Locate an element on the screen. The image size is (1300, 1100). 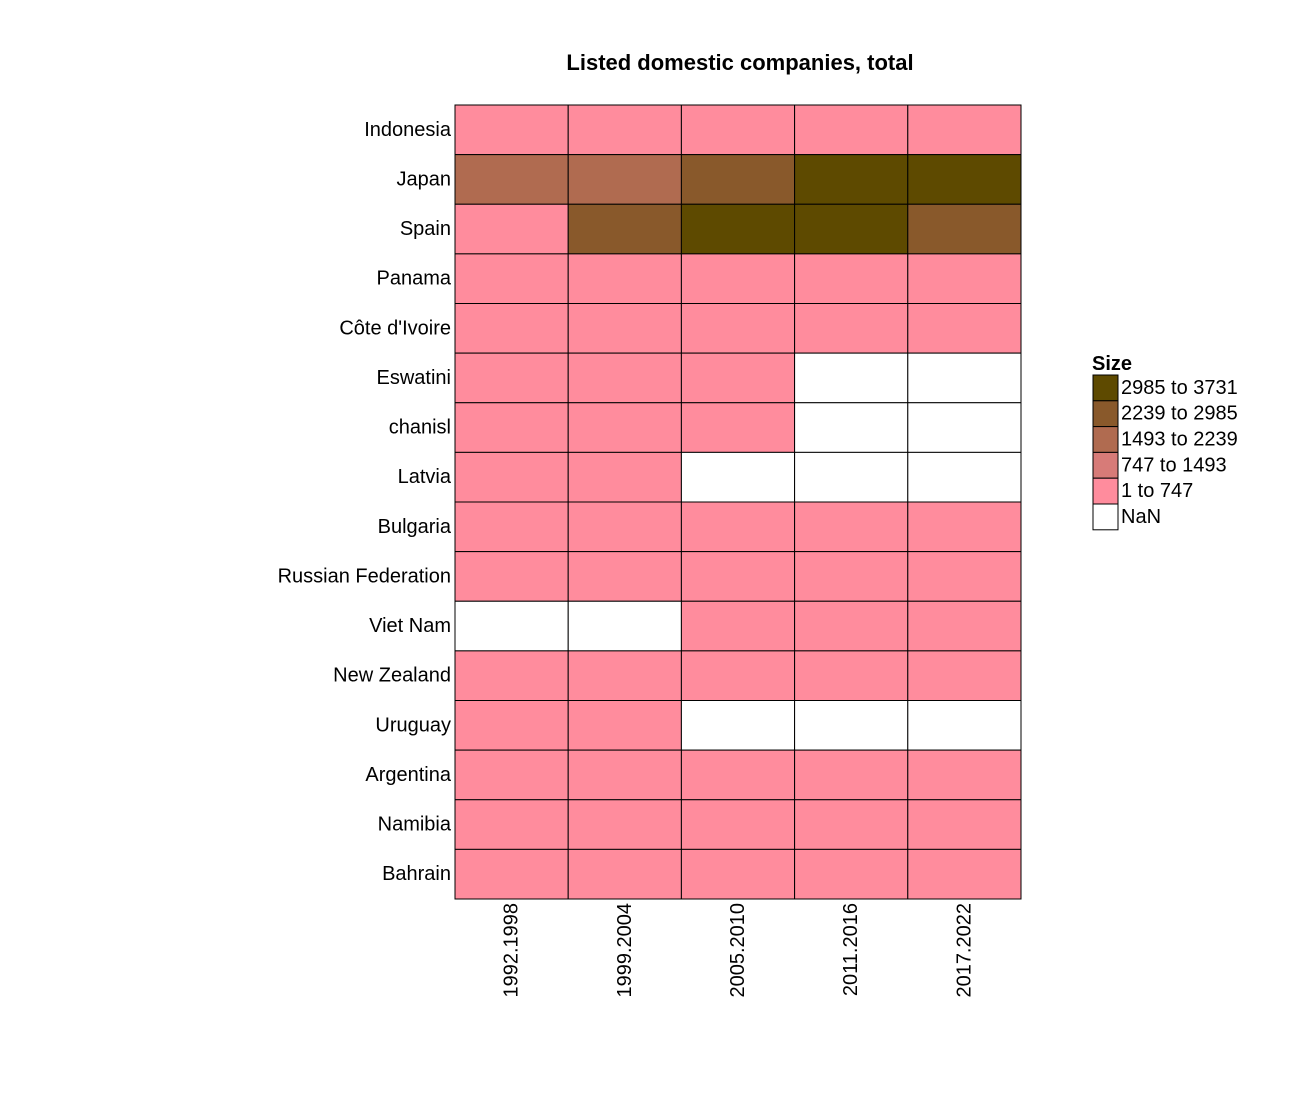
row-label: Bulgaria is located at coordinates (415, 527).